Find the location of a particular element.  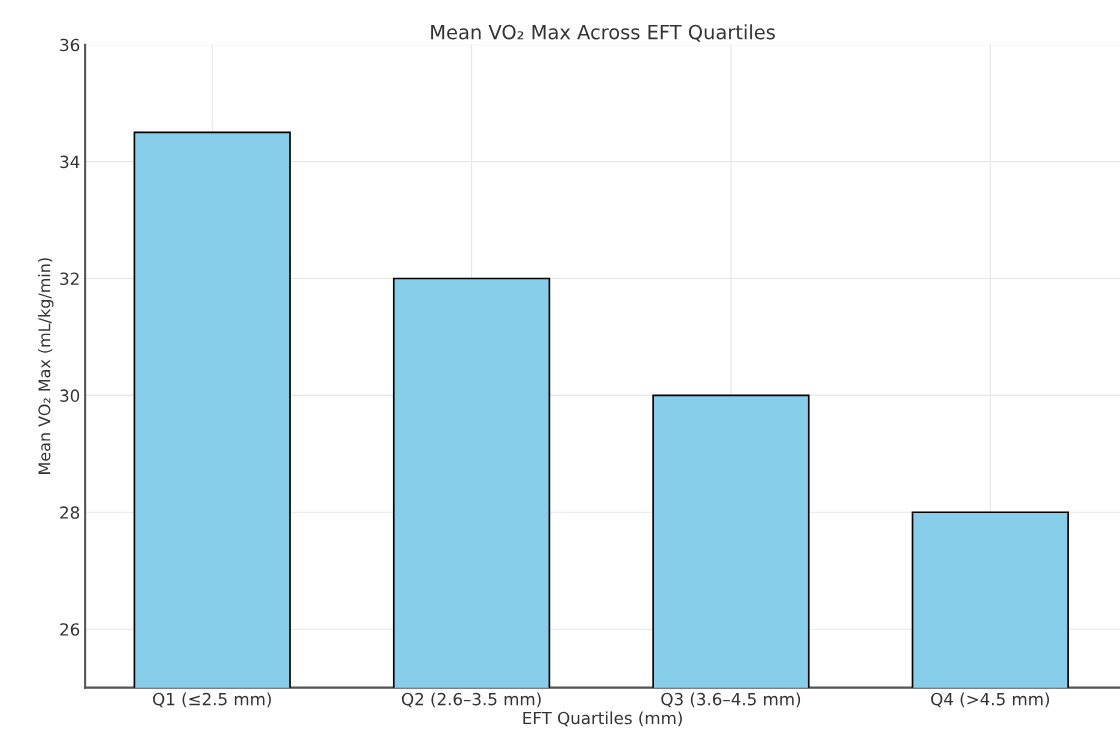

y-axis-title: Mean VO₂ Max (mL/kg/min) is located at coordinates (46, 366).